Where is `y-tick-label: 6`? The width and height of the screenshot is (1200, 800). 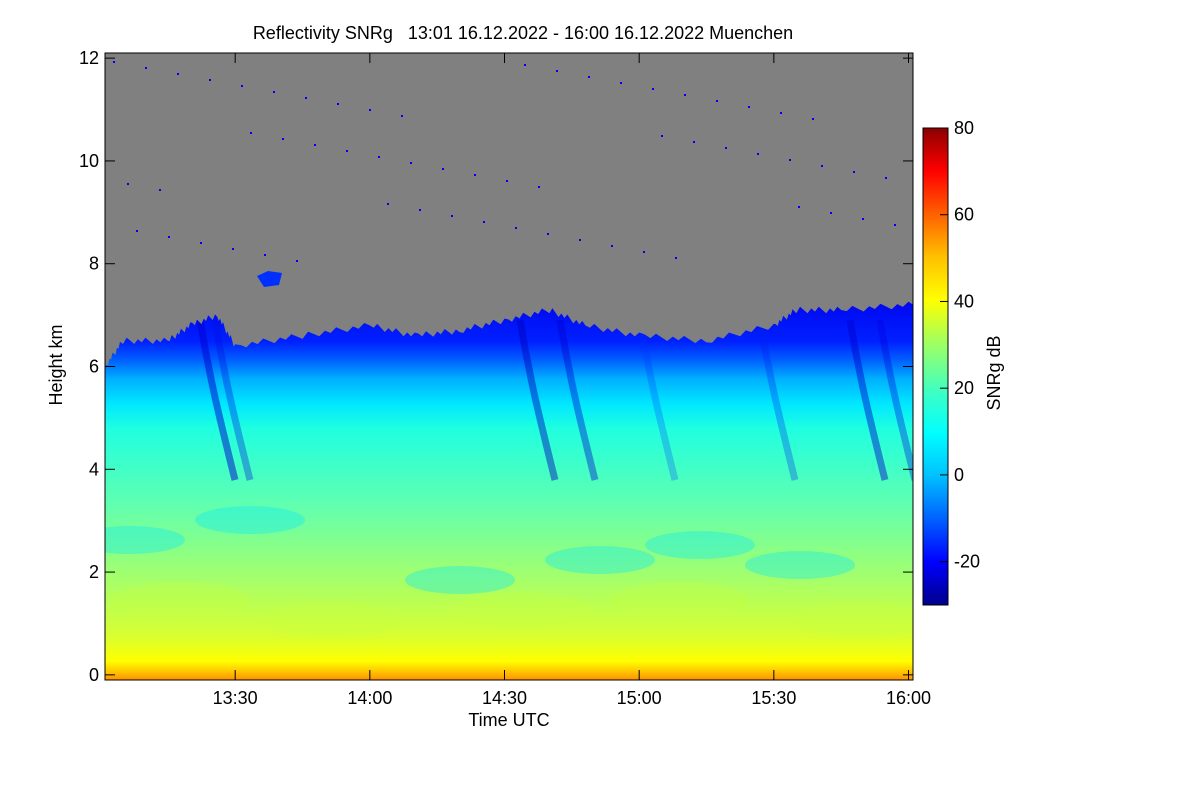 y-tick-label: 6 is located at coordinates (94, 367).